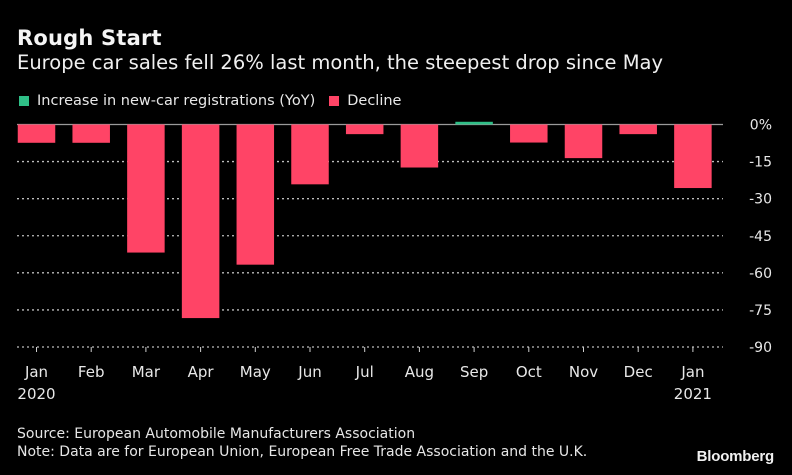 Image resolution: width=792 pixels, height=475 pixels. What do you see at coordinates (760, 348) in the screenshot?
I see `y-tick-label: -90` at bounding box center [760, 348].